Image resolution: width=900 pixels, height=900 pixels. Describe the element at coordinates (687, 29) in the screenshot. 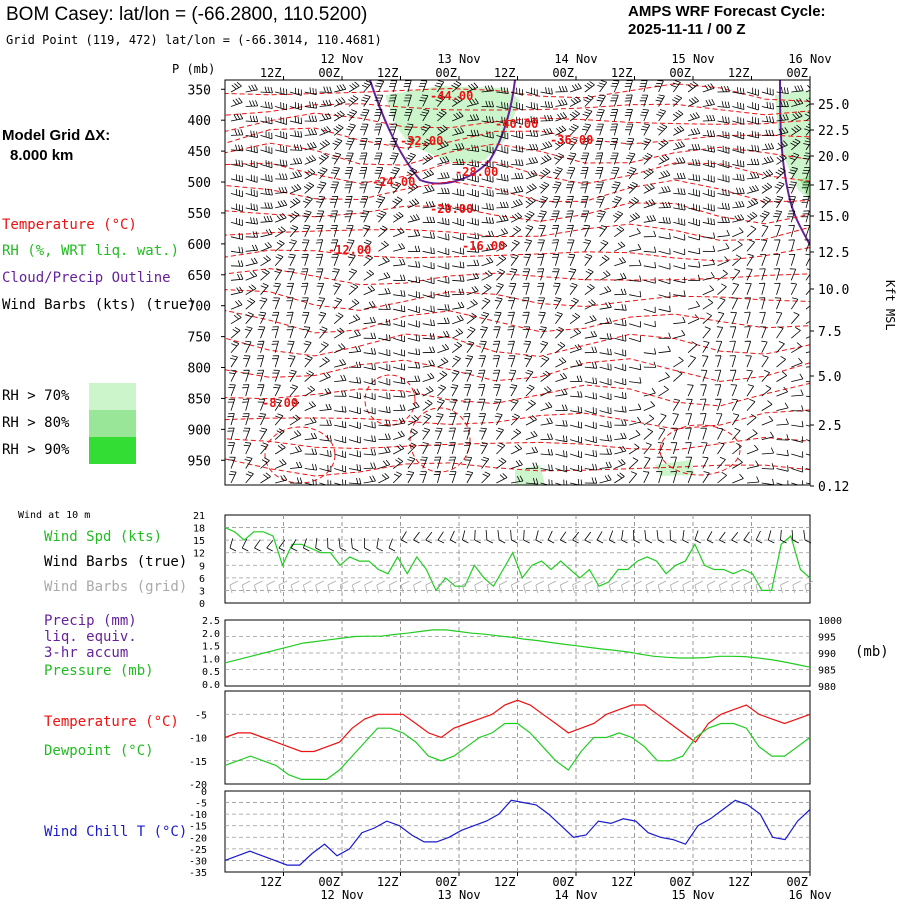

I see `forecast-cycle-value: 2025-11-11 / 00 Z` at that location.